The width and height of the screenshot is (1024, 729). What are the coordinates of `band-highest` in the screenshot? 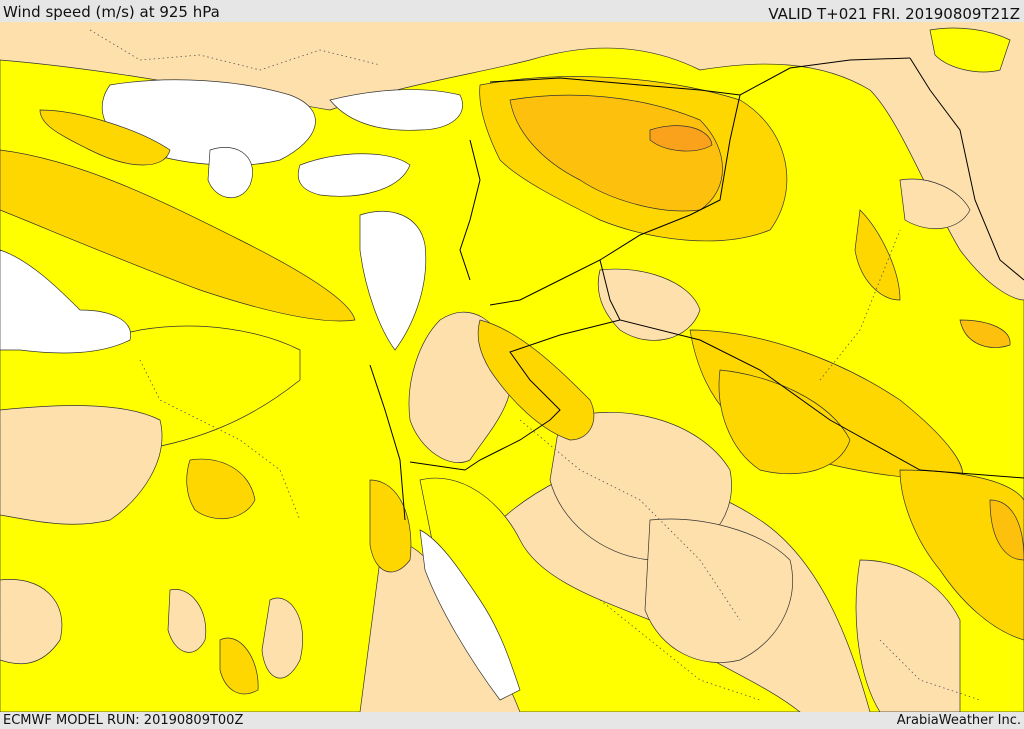 It's located at (681, 138).